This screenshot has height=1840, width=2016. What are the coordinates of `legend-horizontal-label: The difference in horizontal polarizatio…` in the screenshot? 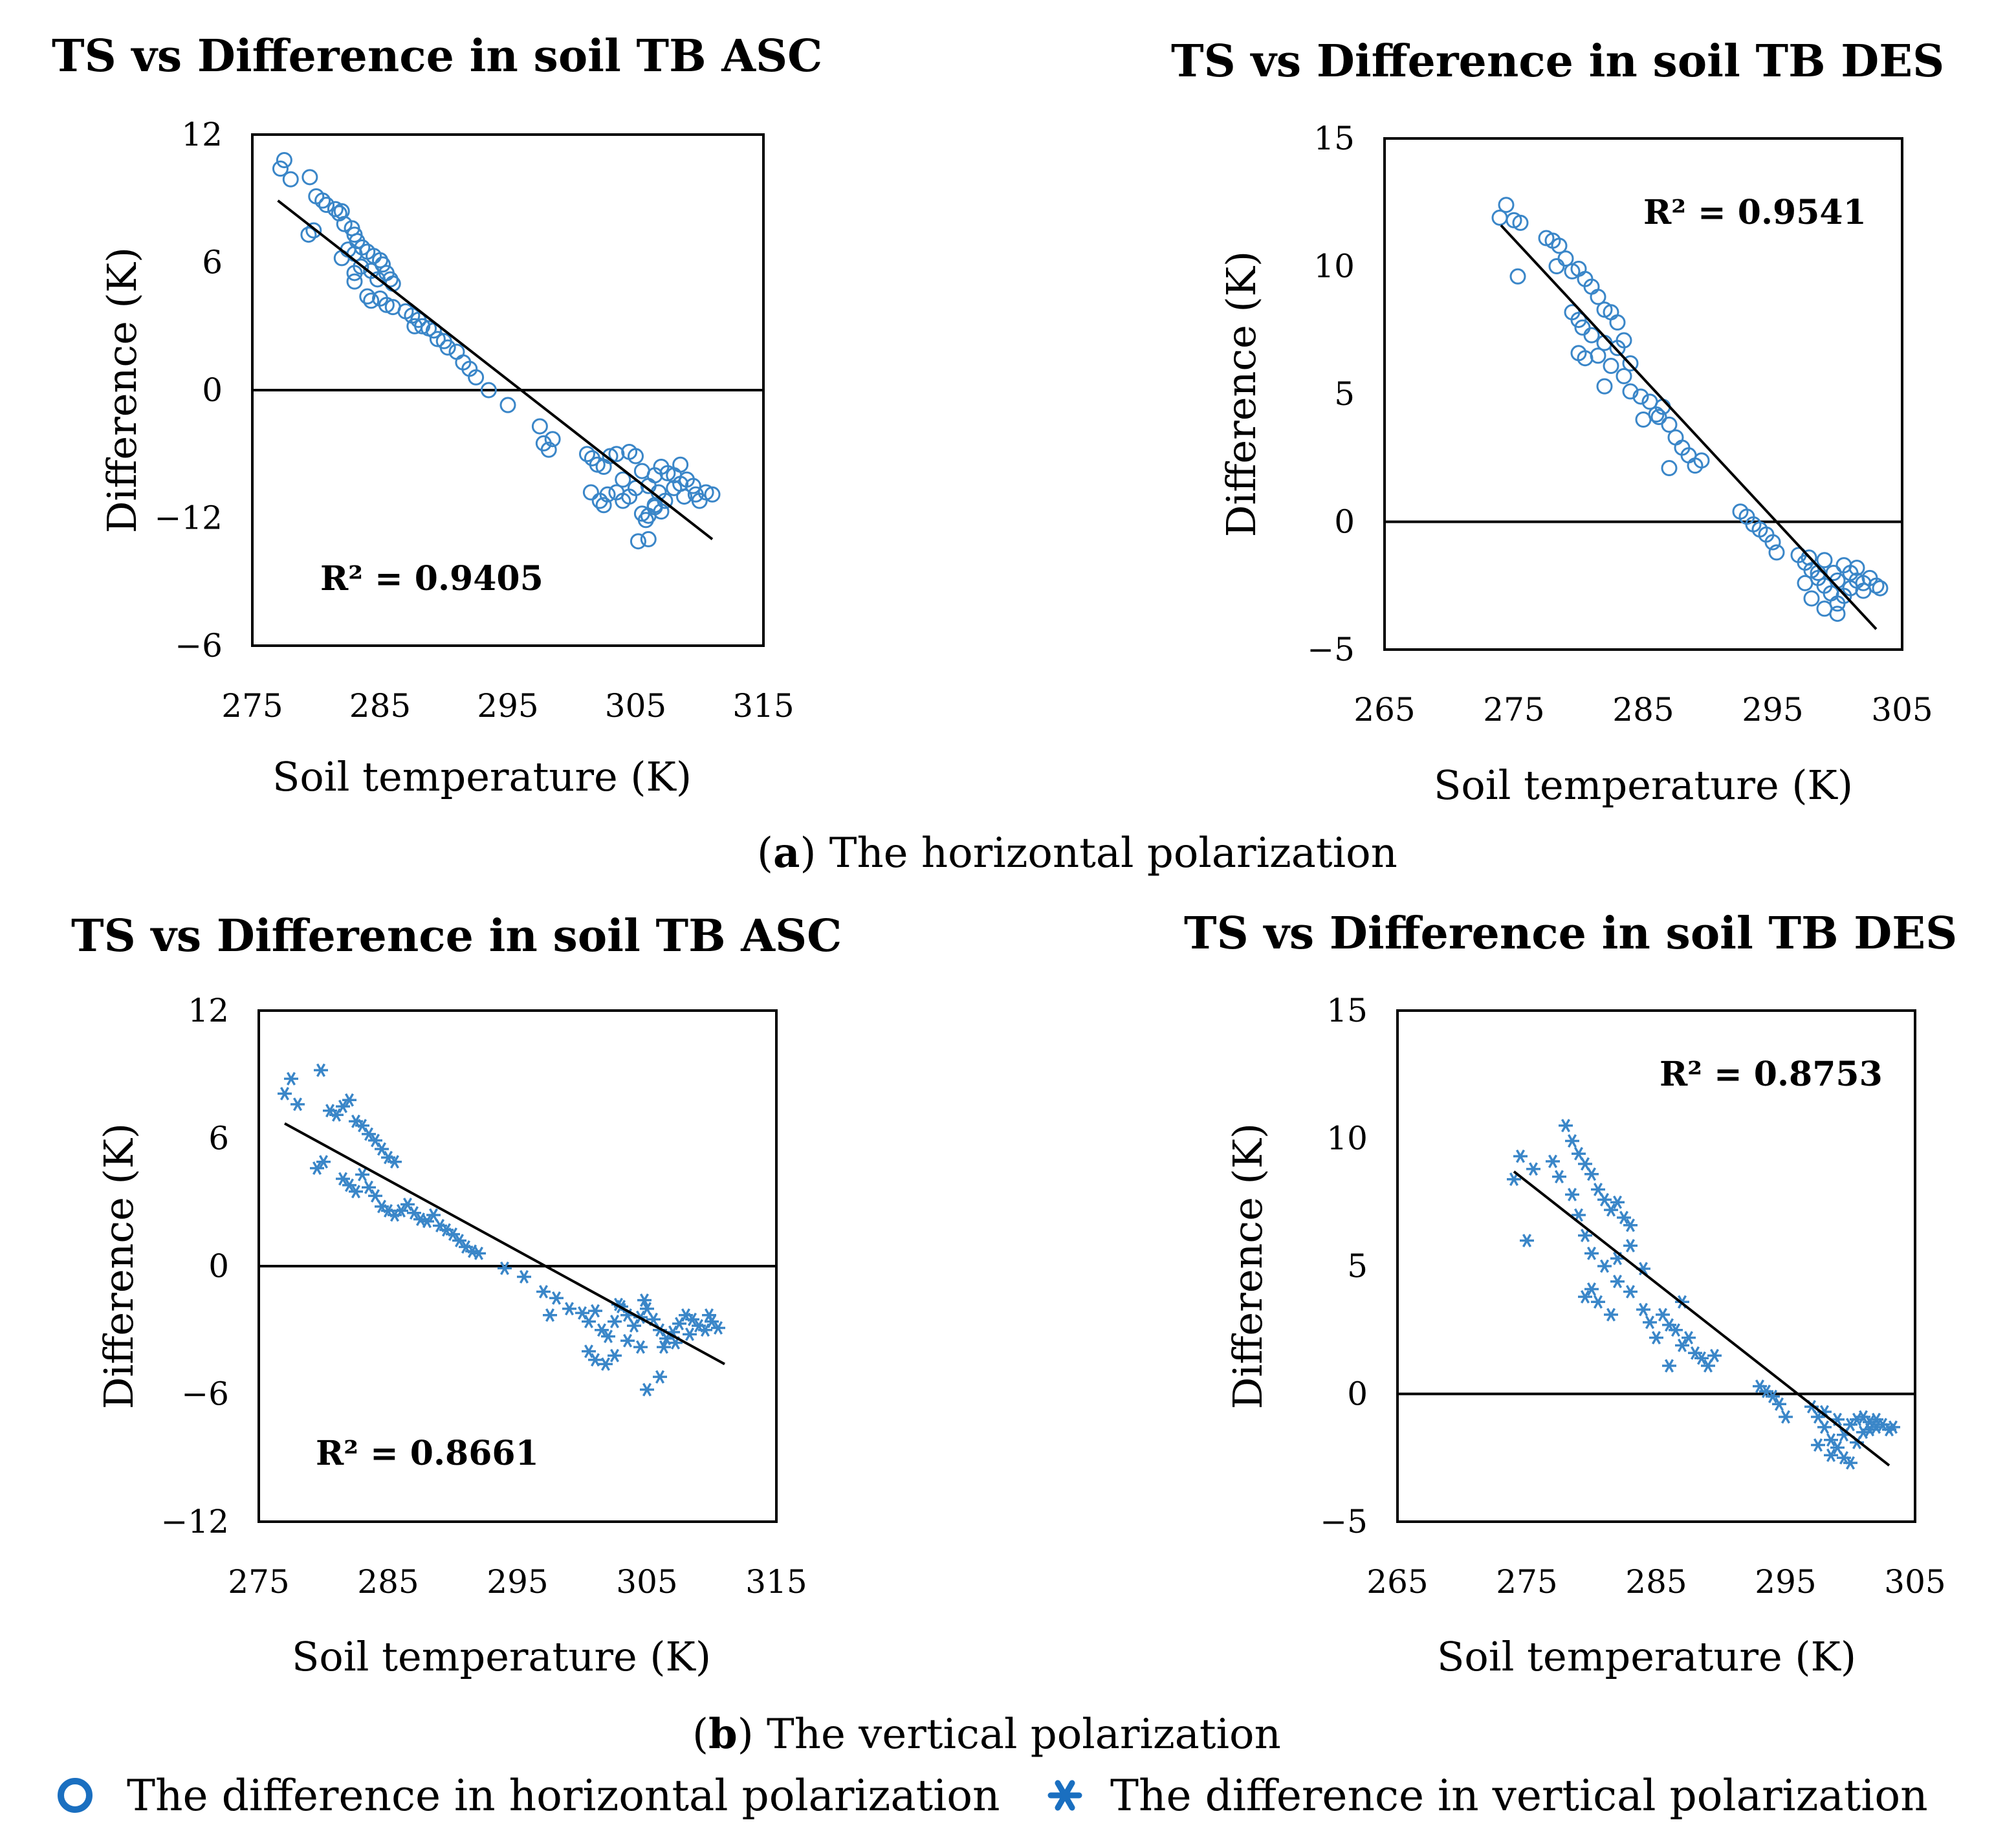 It's located at (563, 1796).